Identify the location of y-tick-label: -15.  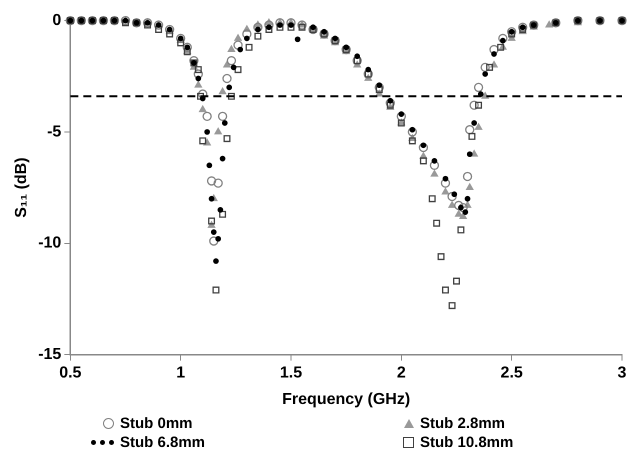
(50, 355).